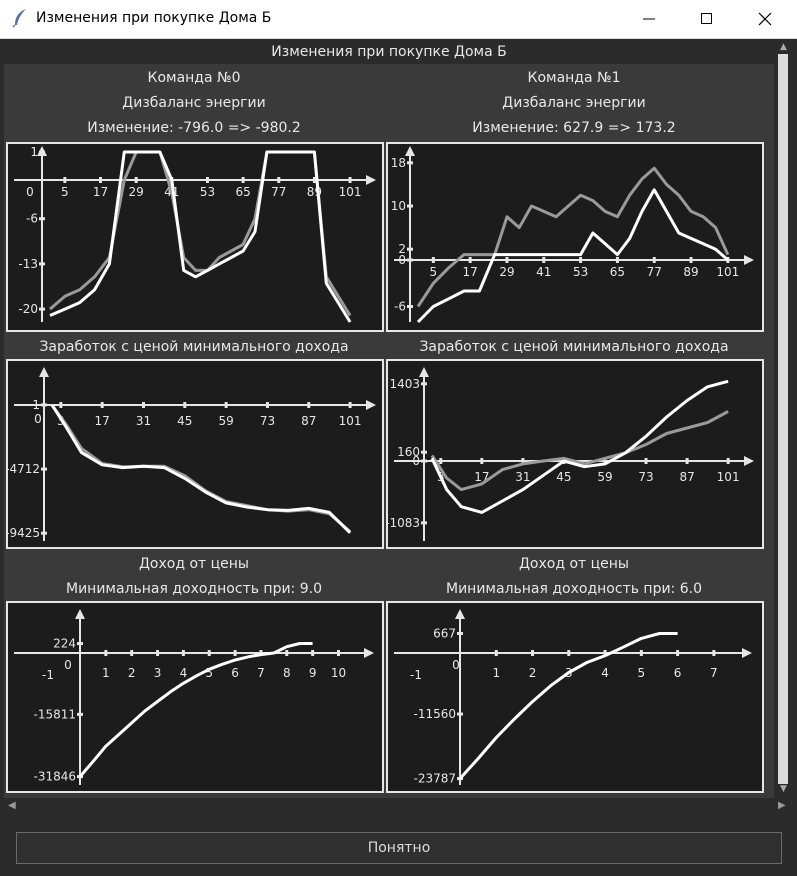 This screenshot has height=876, width=797. I want to click on y-tick-label: -23787, so click(434, 779).